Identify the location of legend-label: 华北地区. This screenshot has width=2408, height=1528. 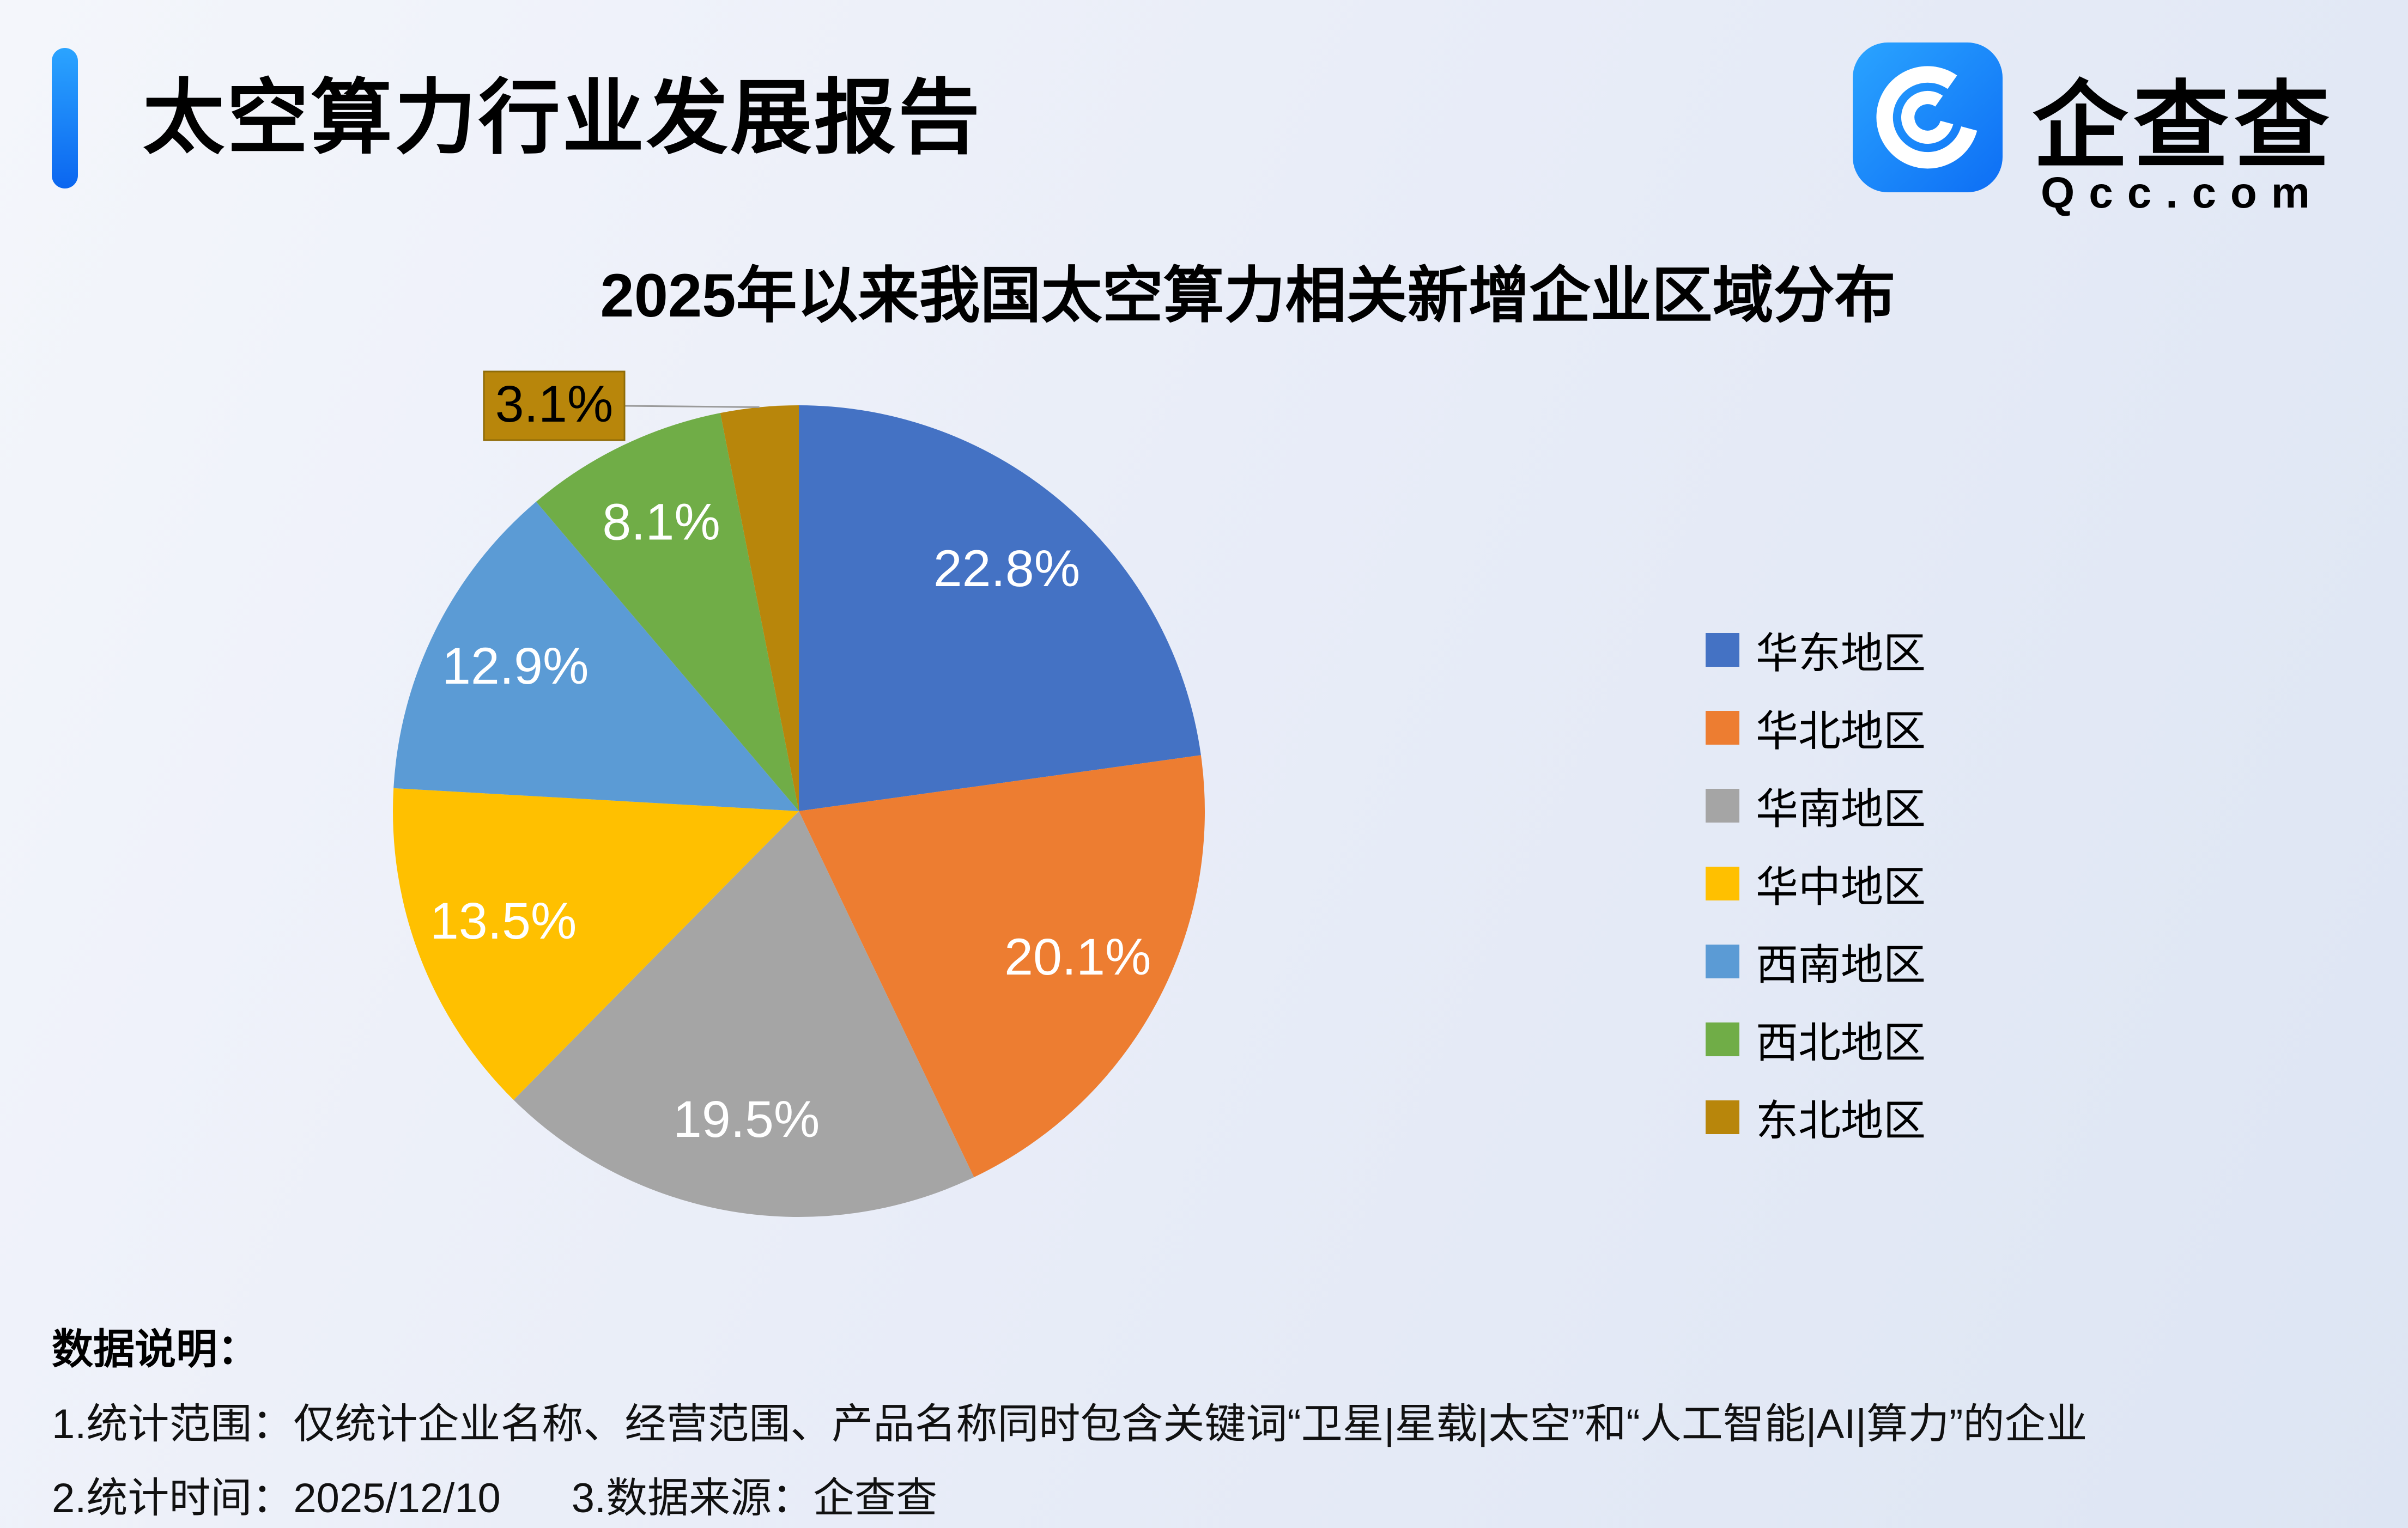
(1841, 731).